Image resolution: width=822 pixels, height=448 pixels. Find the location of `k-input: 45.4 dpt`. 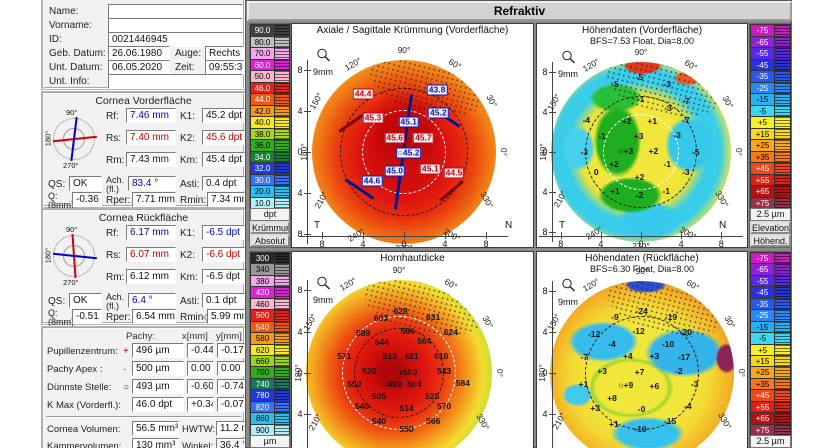

k-input: 45.4 dpt is located at coordinates (223, 159).